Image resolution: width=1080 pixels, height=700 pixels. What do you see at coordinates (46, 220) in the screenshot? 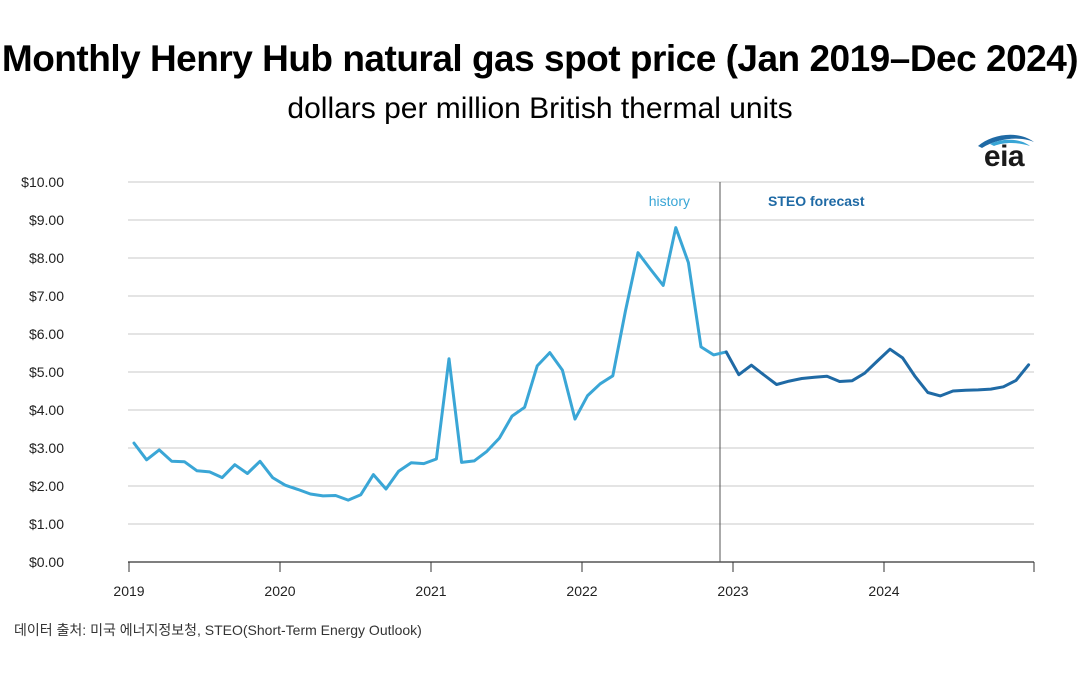
I see `y-tick-label: $9.00` at bounding box center [46, 220].